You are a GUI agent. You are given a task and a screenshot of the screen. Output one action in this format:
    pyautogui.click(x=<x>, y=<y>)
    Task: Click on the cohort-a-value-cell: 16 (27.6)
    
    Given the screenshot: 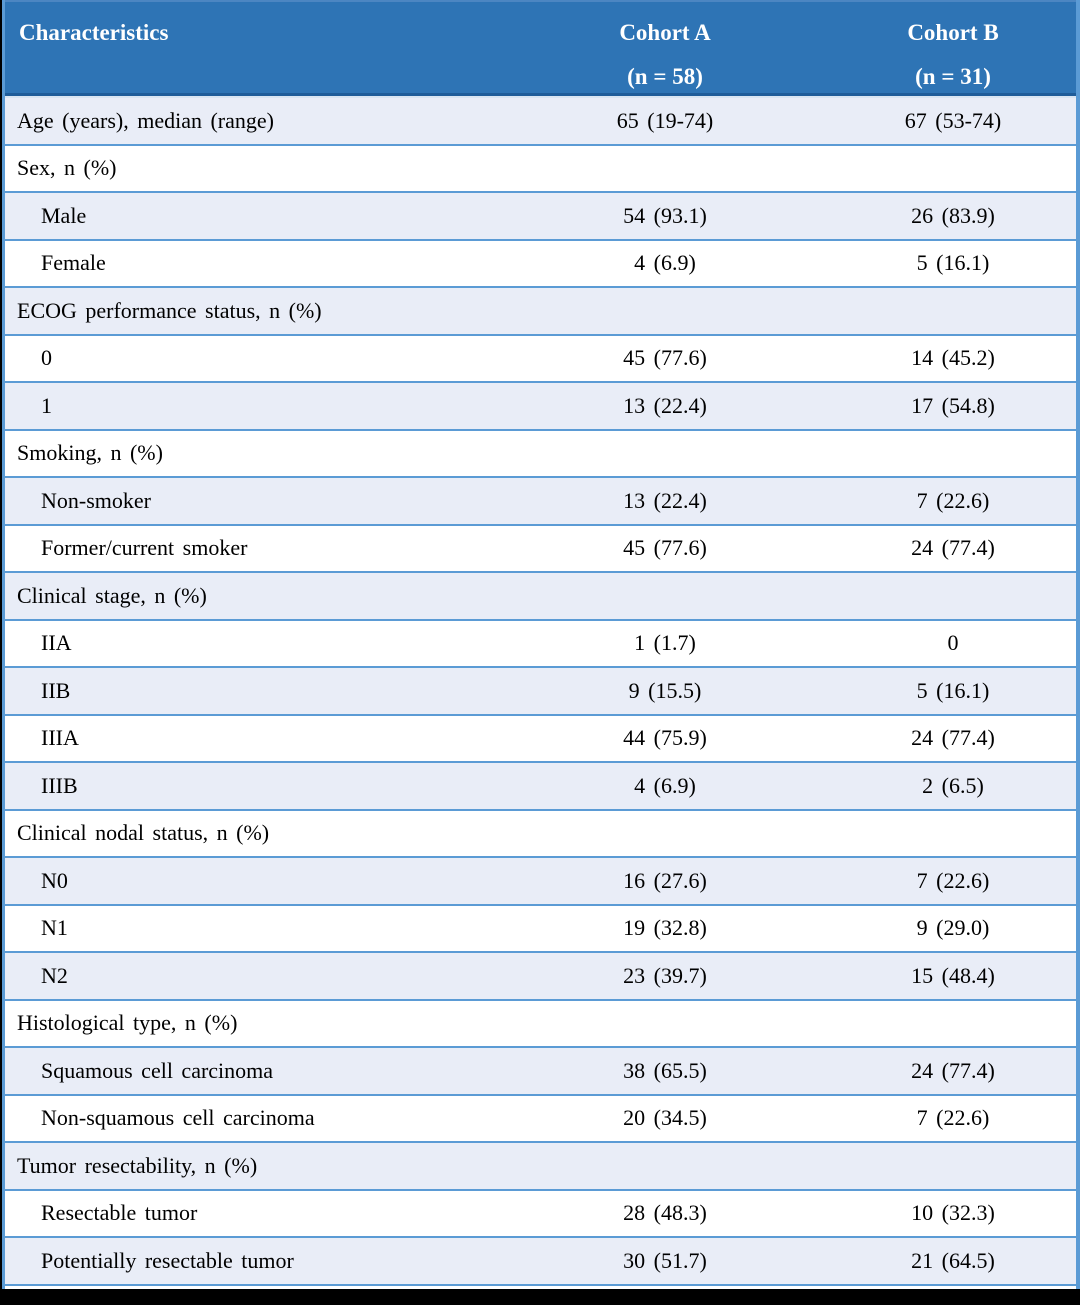 What is the action you would take?
    pyautogui.click(x=665, y=880)
    